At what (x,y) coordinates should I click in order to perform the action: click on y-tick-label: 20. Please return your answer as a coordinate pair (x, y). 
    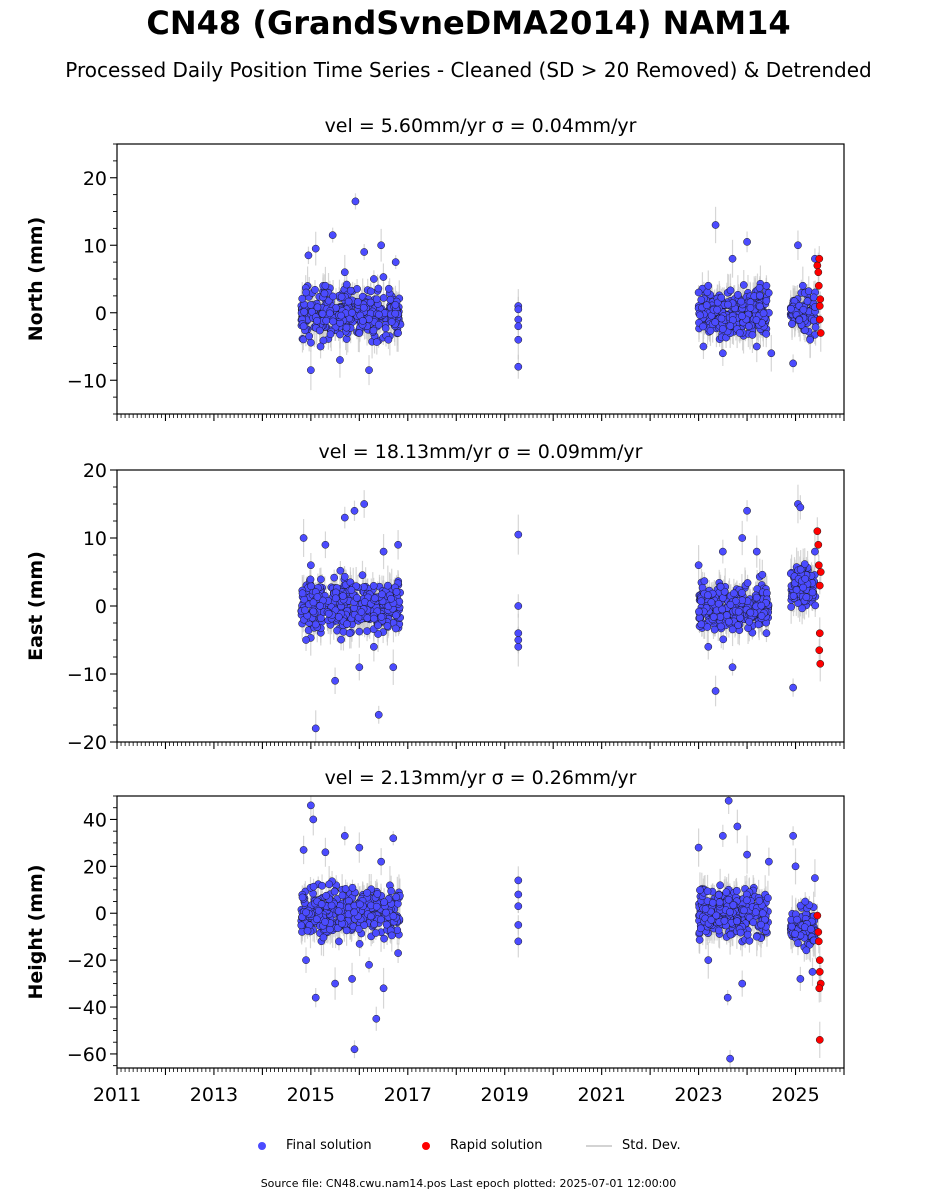
    Looking at the image, I should click on (95, 179).